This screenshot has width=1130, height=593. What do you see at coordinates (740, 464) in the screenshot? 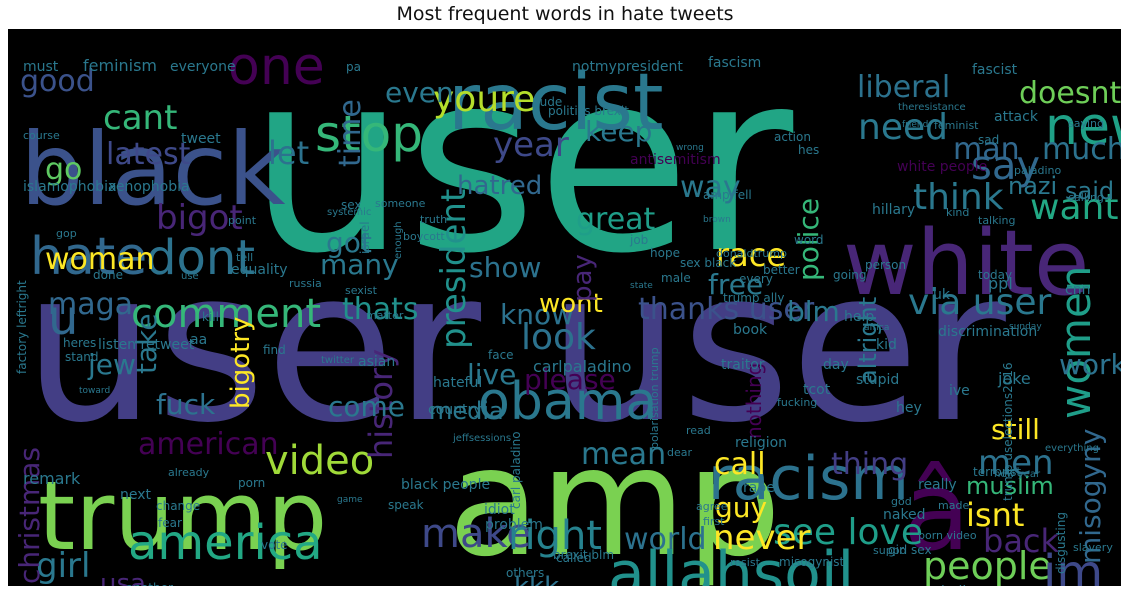
I see `word-call: call` at bounding box center [740, 464].